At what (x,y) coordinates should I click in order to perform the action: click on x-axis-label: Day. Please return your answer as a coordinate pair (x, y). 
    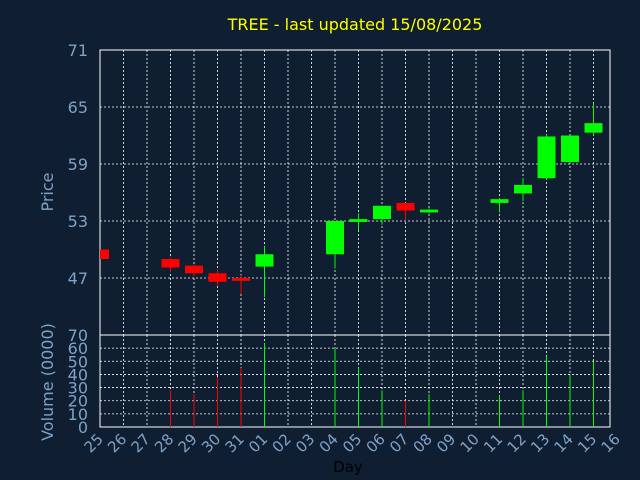
    Looking at the image, I should click on (348, 467).